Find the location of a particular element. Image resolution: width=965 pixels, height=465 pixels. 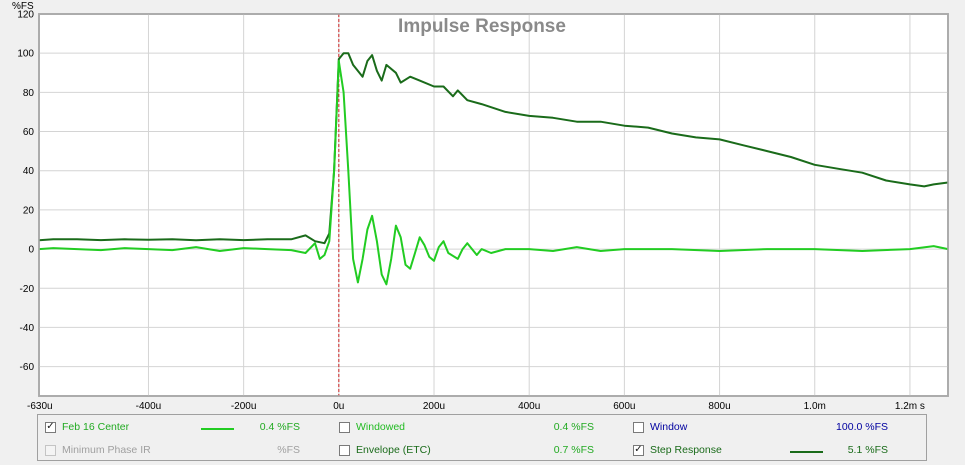

step-response-checkbox: ✓ is located at coordinates (638, 450).